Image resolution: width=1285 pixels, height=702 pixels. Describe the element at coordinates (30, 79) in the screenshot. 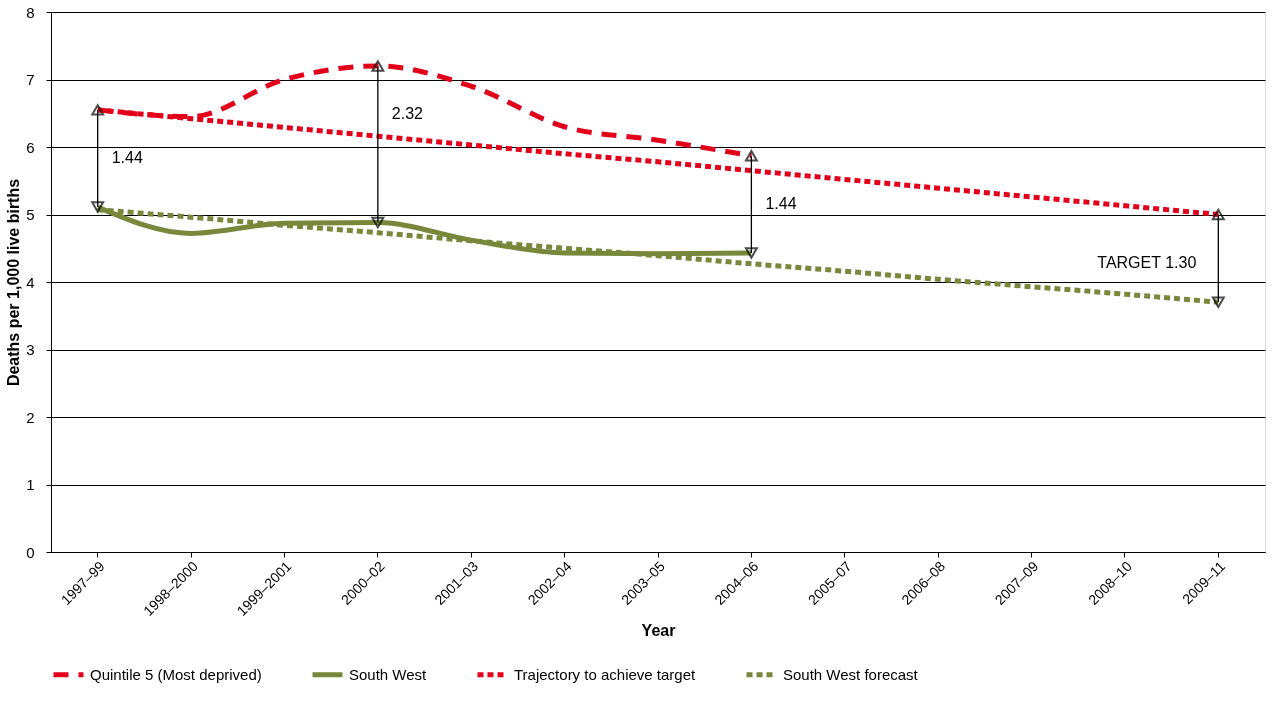

I see `y-tick-label: 7` at that location.